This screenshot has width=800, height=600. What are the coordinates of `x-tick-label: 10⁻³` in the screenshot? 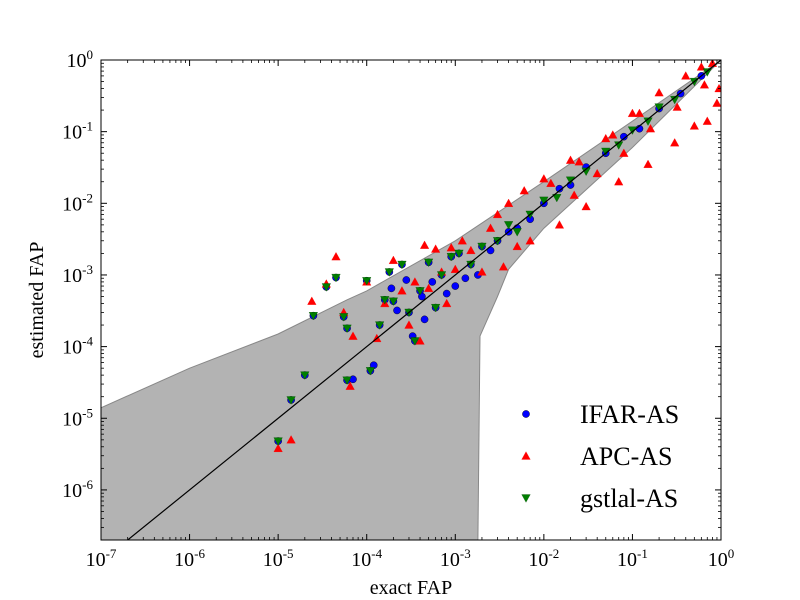 It's located at (455, 558).